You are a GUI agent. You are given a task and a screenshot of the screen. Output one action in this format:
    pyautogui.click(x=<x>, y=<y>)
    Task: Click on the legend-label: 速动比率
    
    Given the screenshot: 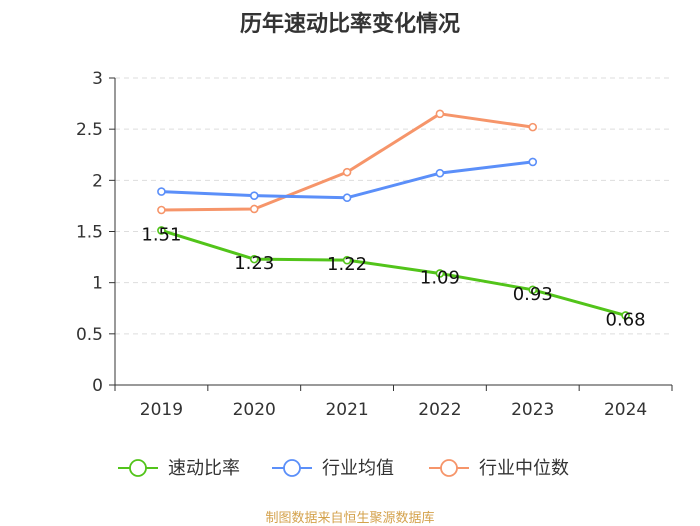 What is the action you would take?
    pyautogui.click(x=204, y=468)
    